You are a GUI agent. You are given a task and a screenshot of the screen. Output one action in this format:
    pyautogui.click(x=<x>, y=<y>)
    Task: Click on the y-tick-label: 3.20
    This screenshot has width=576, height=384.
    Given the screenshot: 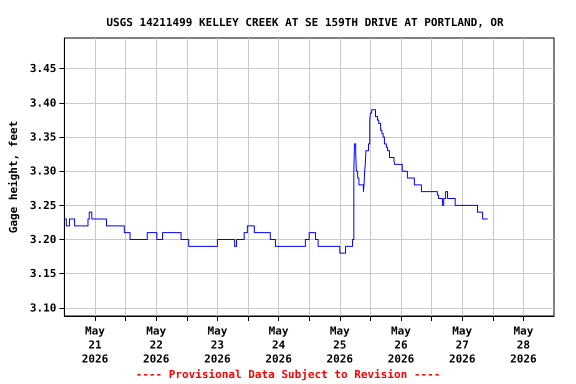 What is the action you would take?
    pyautogui.click(x=43, y=239)
    